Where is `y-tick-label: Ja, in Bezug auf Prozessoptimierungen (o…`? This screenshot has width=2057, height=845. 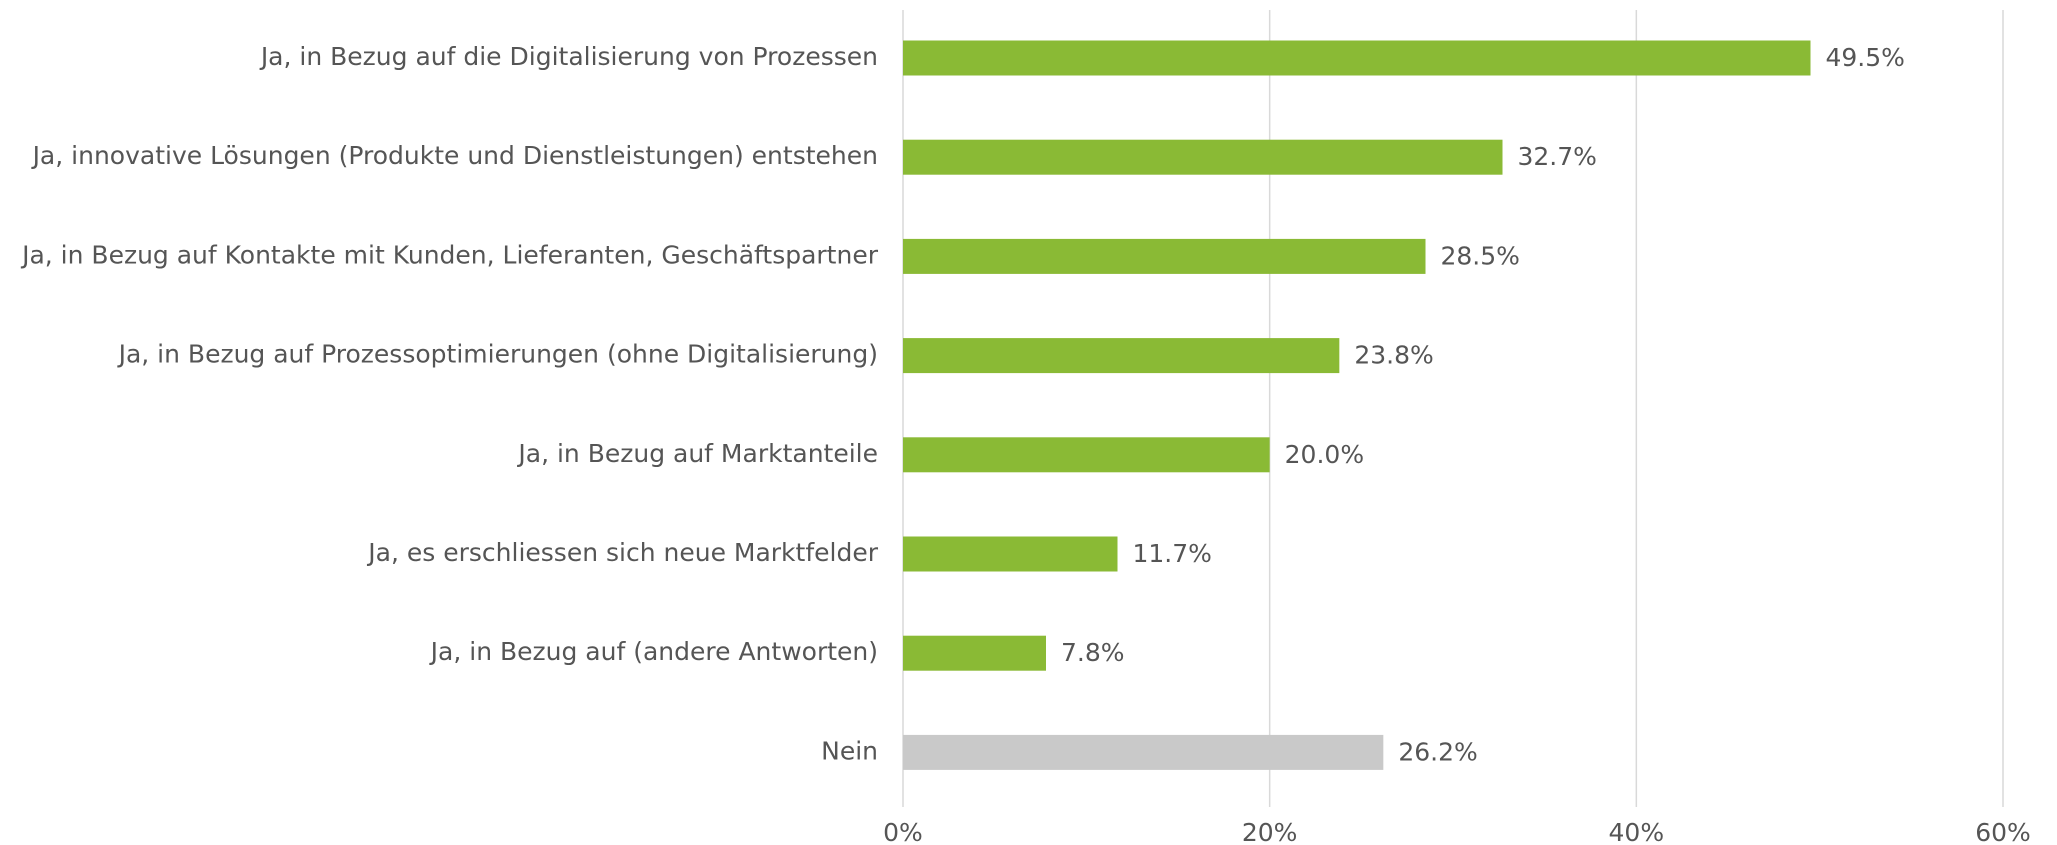 y-tick-label: Ja, in Bezug auf Prozessoptimierungen (o… is located at coordinates (497, 354).